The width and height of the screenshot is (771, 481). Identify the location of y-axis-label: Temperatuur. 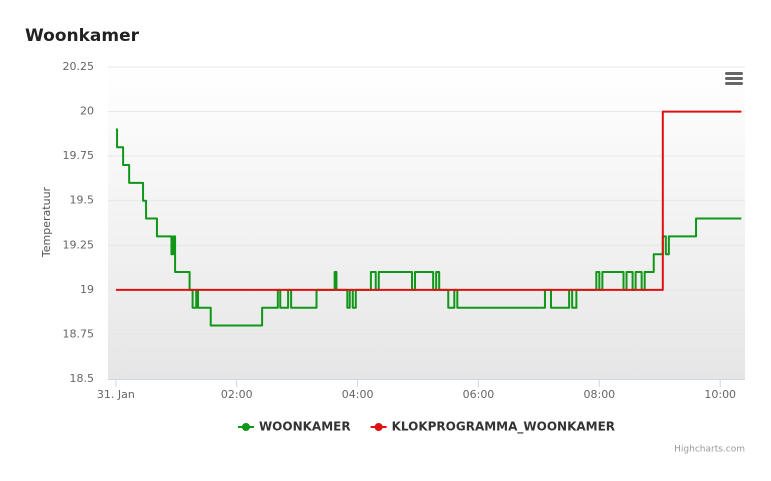
(46, 222).